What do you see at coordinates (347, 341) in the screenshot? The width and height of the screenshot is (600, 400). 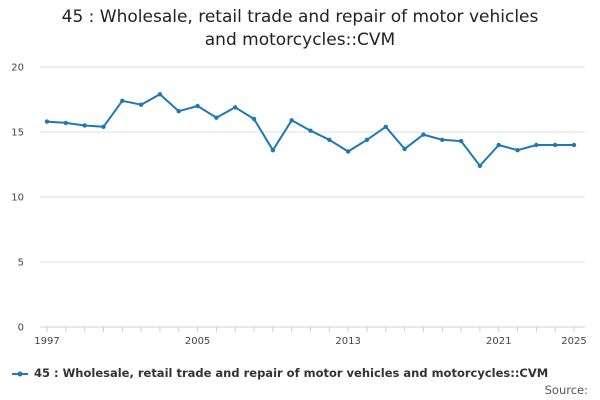 I see `x-tick-label: 2013` at bounding box center [347, 341].